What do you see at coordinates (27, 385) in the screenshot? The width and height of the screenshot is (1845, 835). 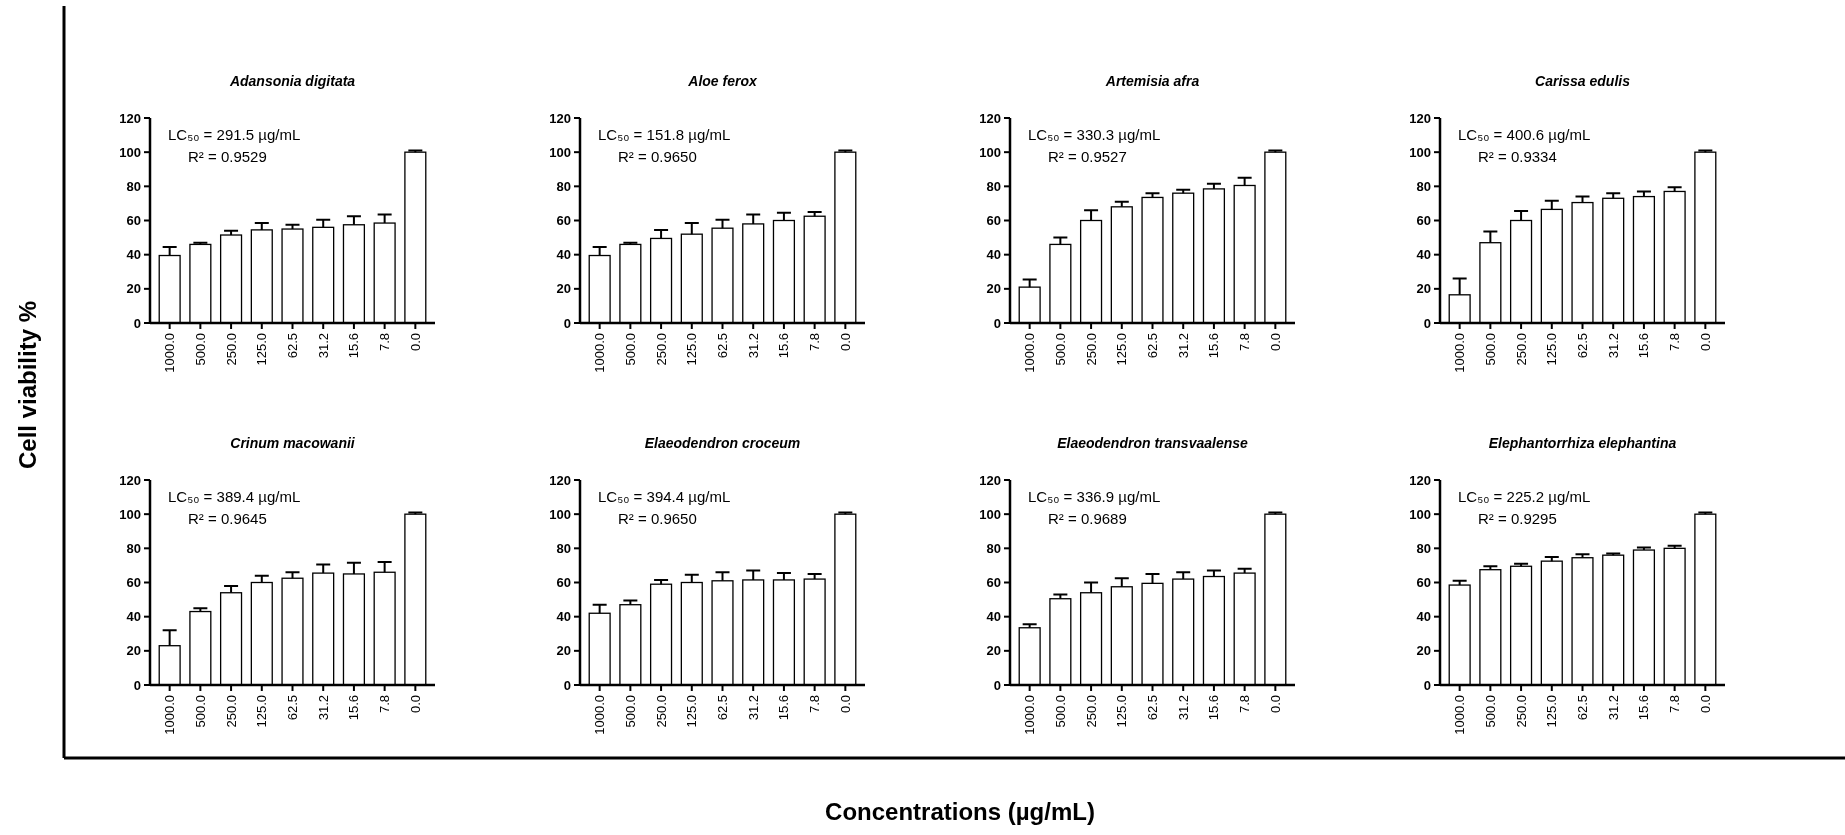 I see `text: Cell viability %` at bounding box center [27, 385].